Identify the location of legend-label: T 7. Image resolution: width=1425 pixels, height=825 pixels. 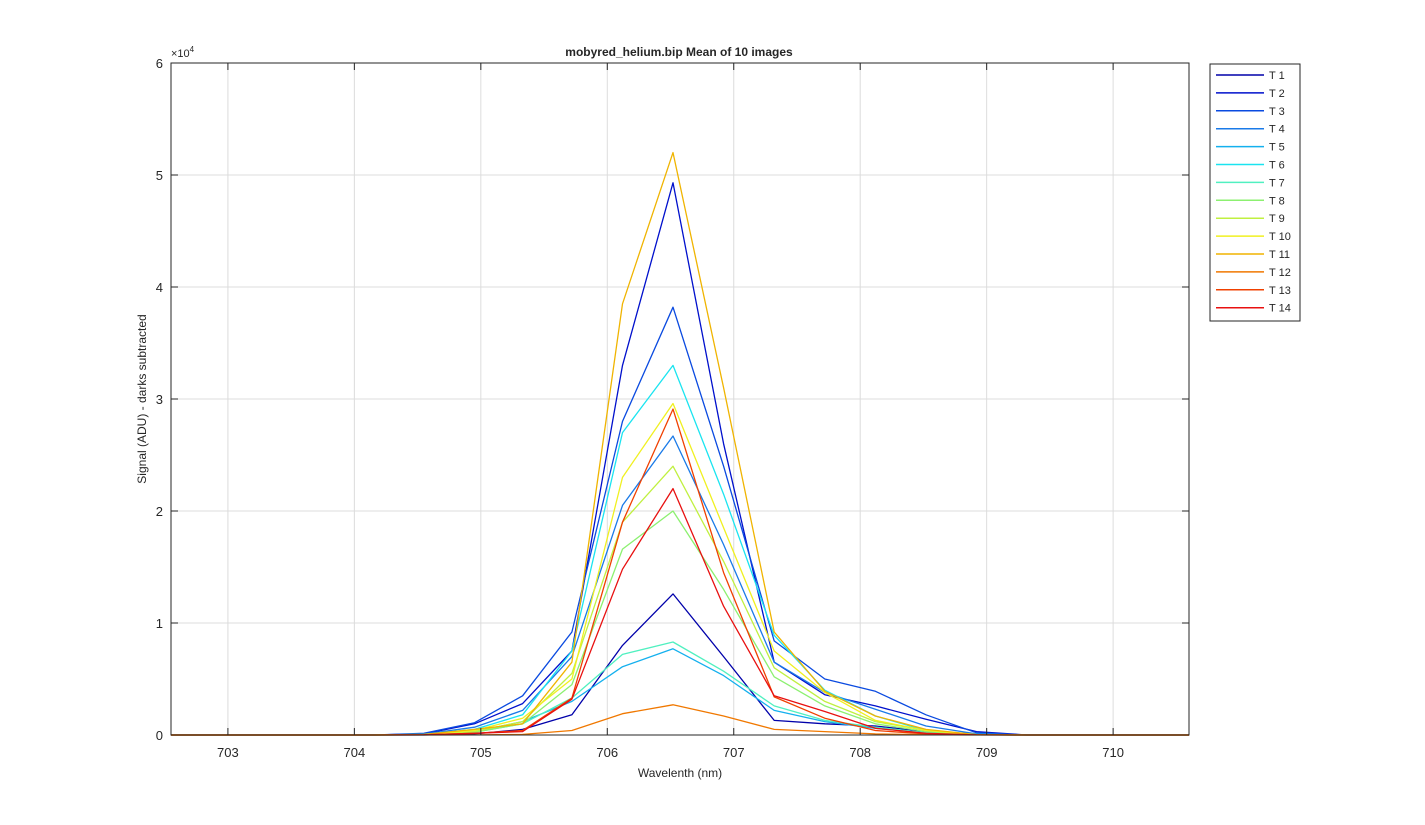
(1277, 183).